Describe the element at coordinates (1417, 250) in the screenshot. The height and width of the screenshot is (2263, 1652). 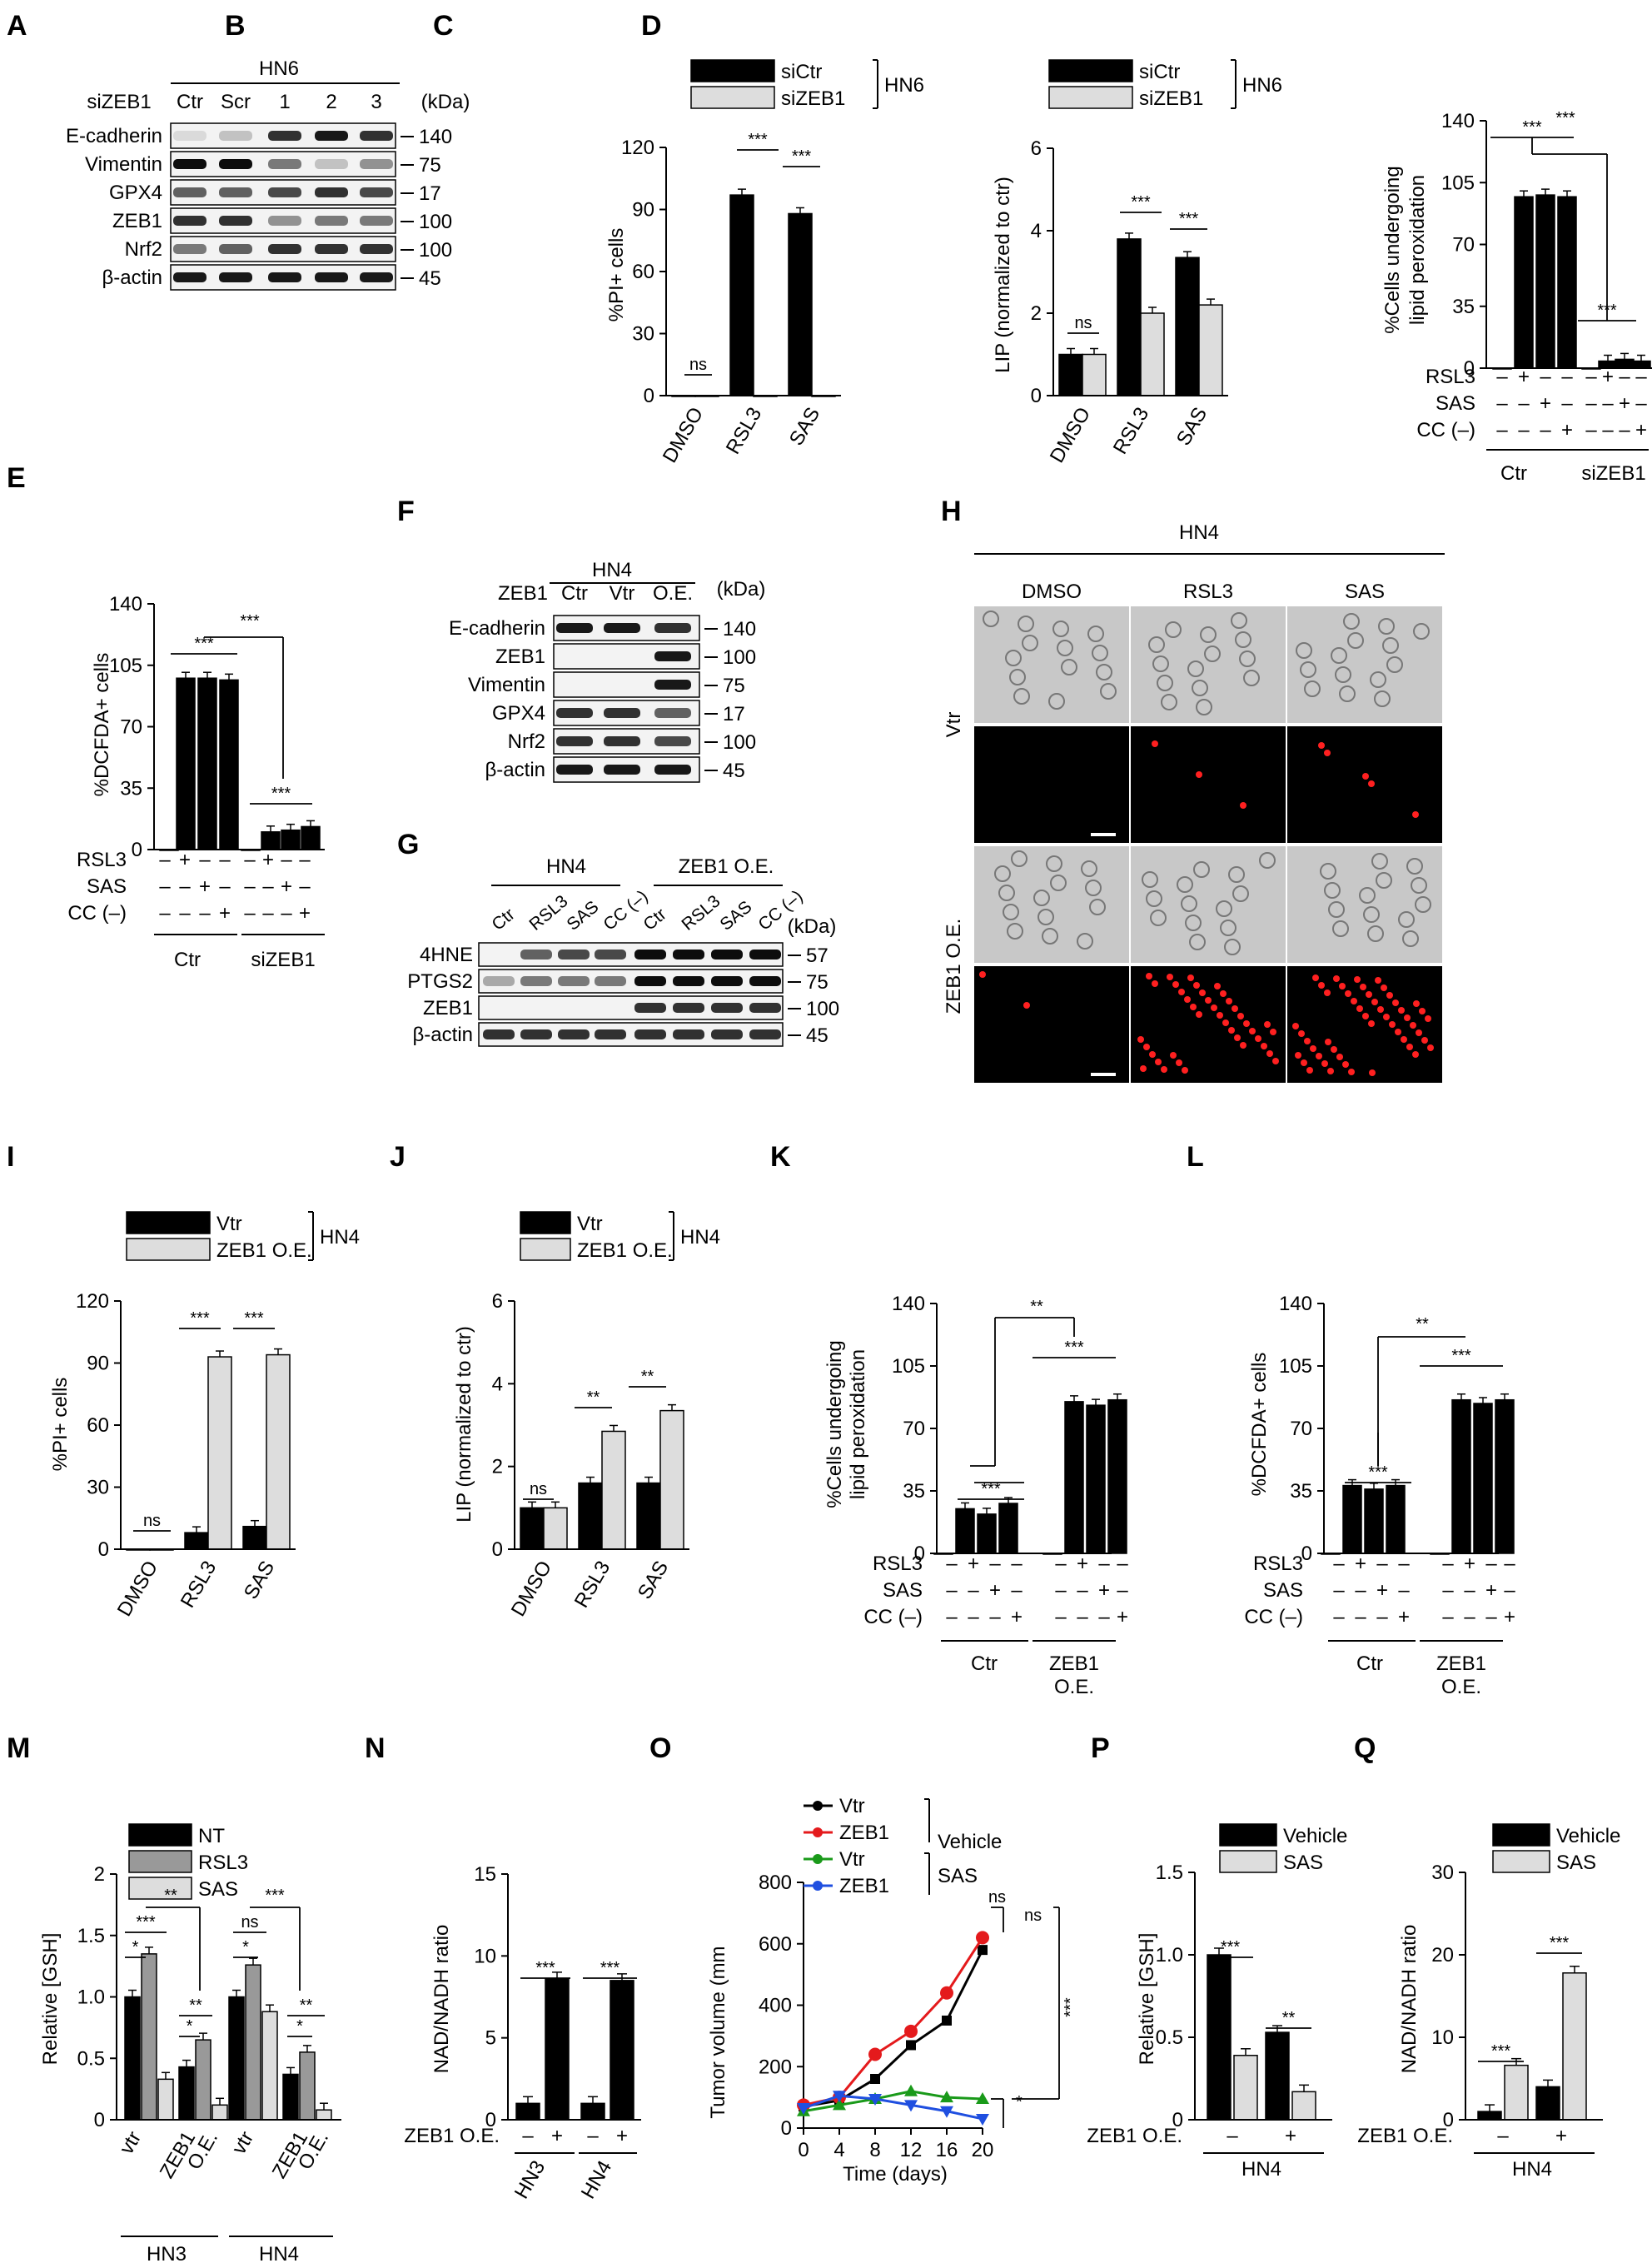
I see `y-axis-label: lipid peroxidation` at that location.